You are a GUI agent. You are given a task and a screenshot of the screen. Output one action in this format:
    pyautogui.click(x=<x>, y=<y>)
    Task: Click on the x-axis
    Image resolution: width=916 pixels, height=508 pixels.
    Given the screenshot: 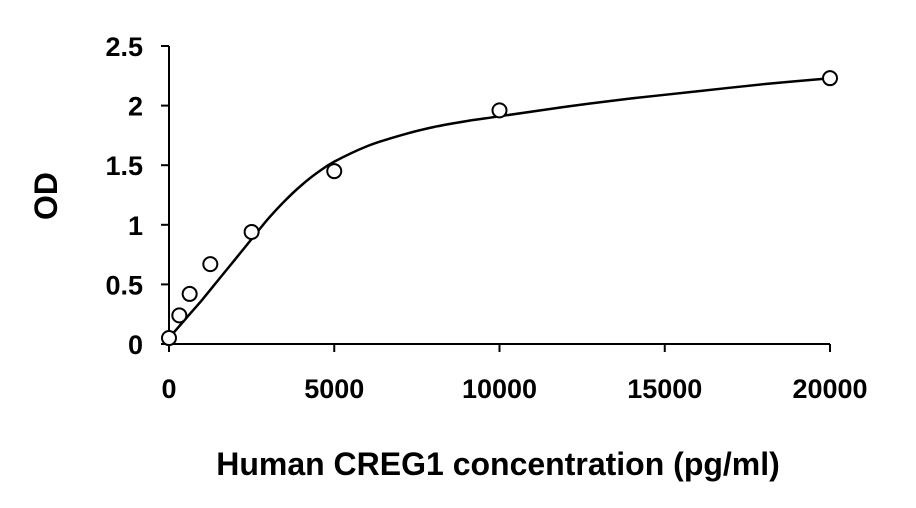 What is the action you would take?
    pyautogui.click(x=499, y=347)
    